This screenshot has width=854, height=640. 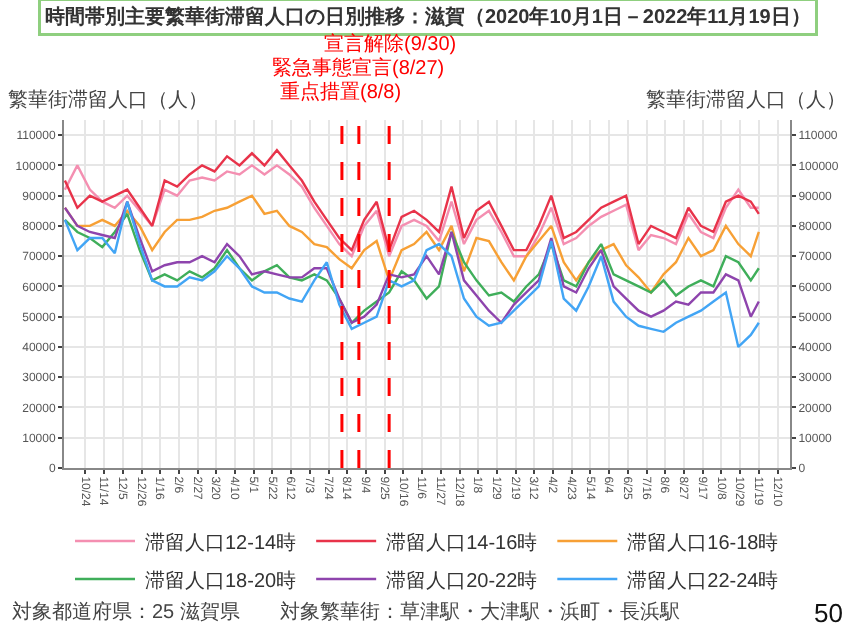 I want to click on ref-line-label: 宣言解除(9/30), so click(x=390, y=44).